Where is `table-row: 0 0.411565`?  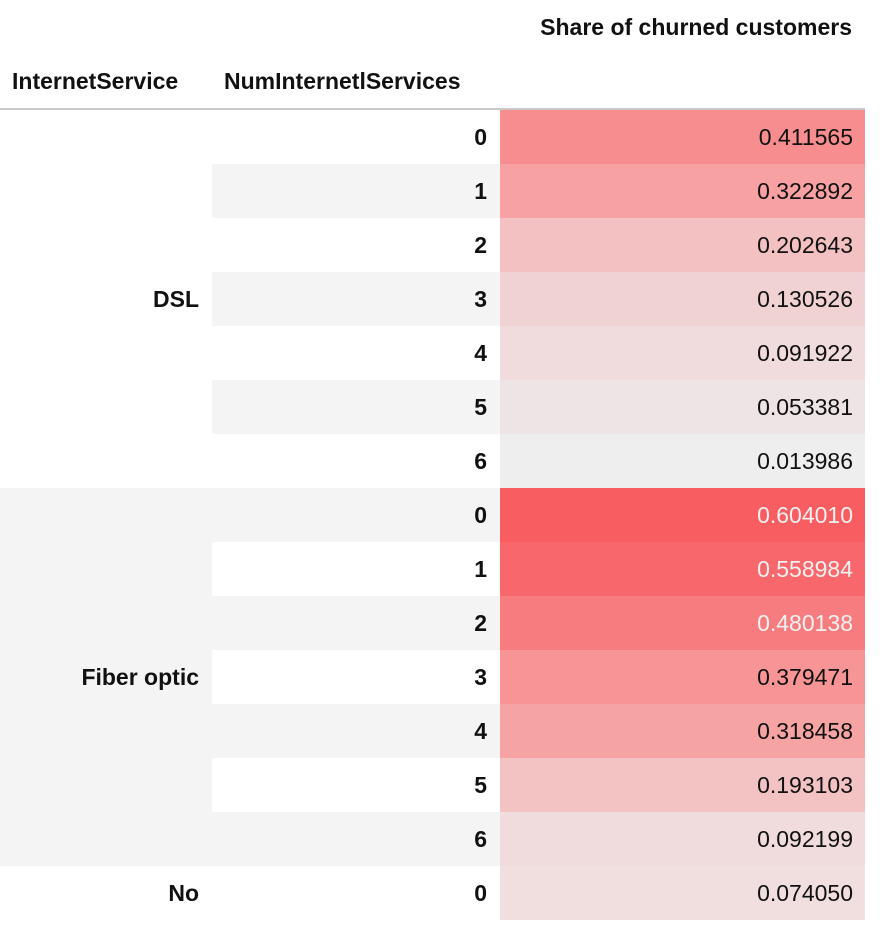
table-row: 0 0.411565 is located at coordinates (432, 137).